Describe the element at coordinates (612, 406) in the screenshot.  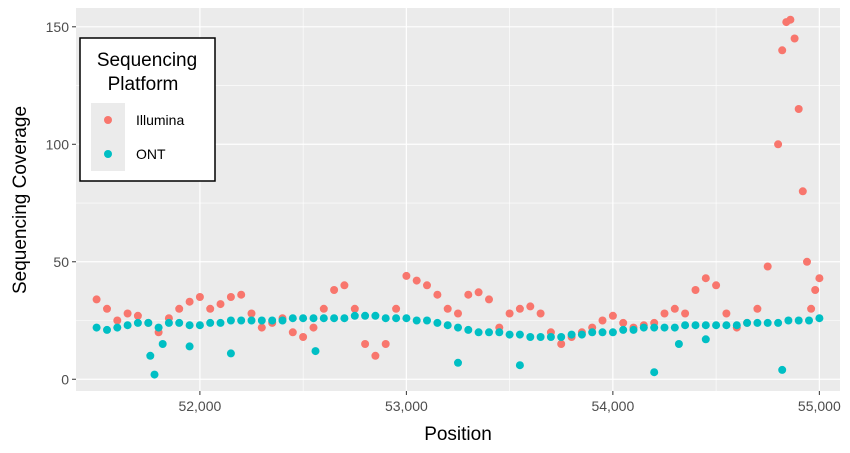
I see `x-tick-label: 54,000` at that location.